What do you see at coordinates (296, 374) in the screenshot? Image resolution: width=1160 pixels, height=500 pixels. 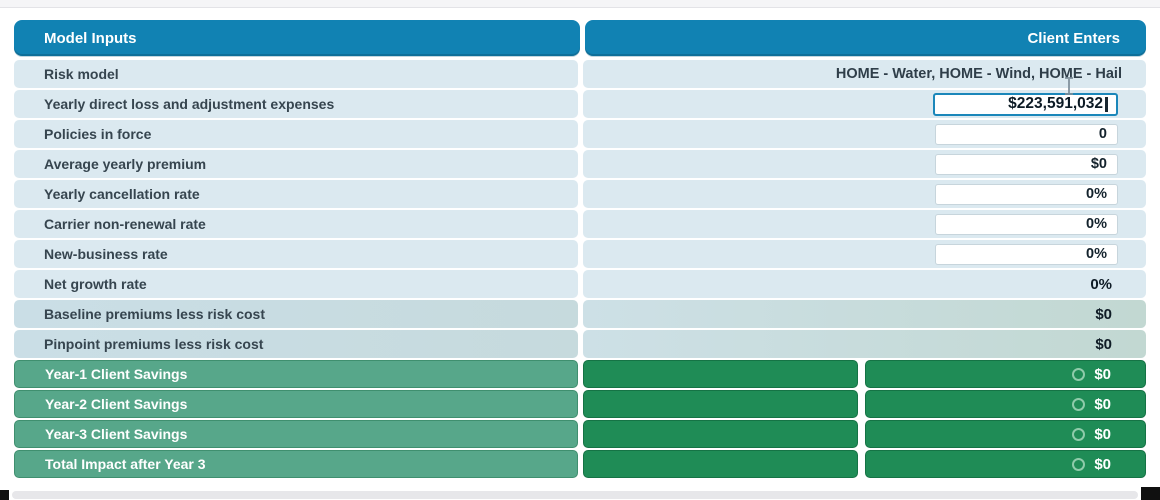 I see `row-label: Year-1 Client Savings` at bounding box center [296, 374].